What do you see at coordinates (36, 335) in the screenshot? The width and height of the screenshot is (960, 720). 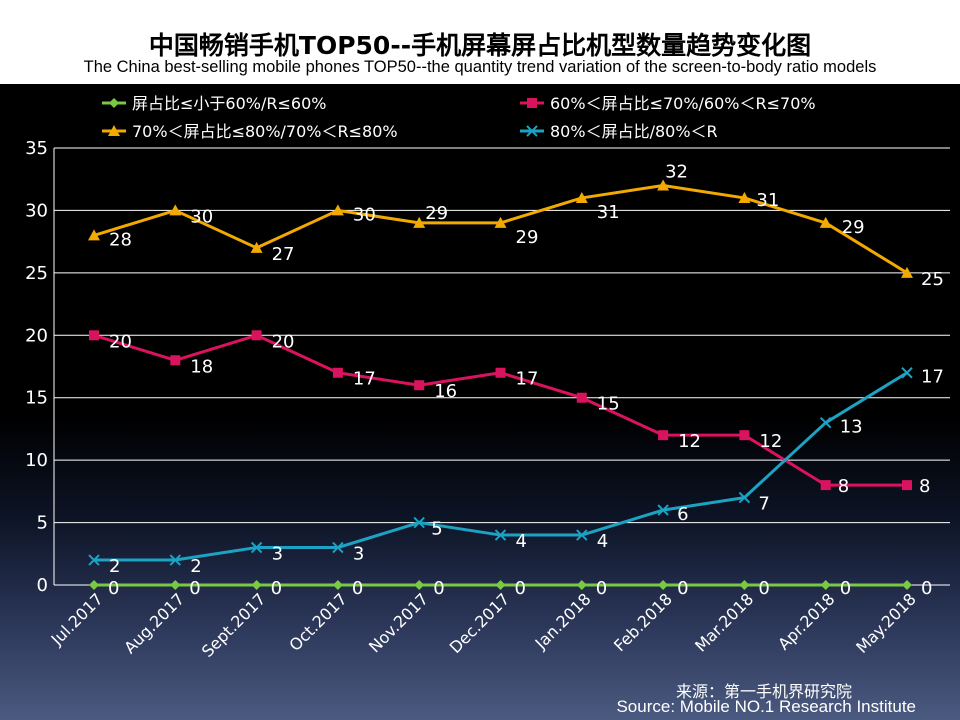 I see `y-tick-label: 20` at bounding box center [36, 335].